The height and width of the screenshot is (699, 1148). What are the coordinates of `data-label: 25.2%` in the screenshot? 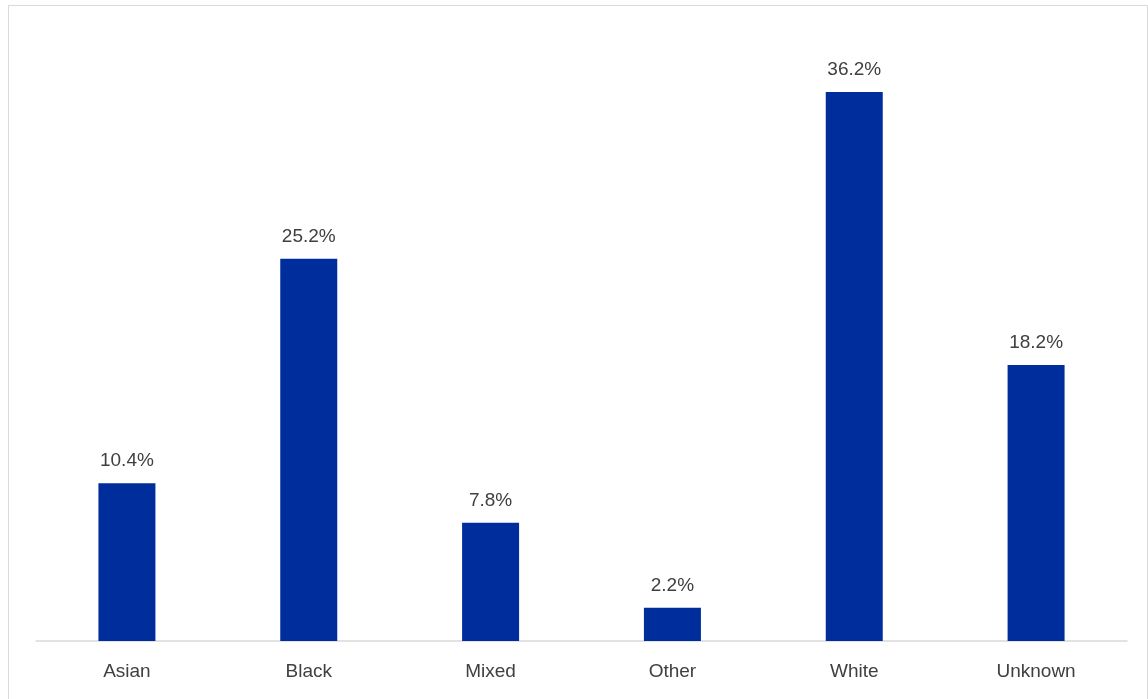 It's located at (308, 235).